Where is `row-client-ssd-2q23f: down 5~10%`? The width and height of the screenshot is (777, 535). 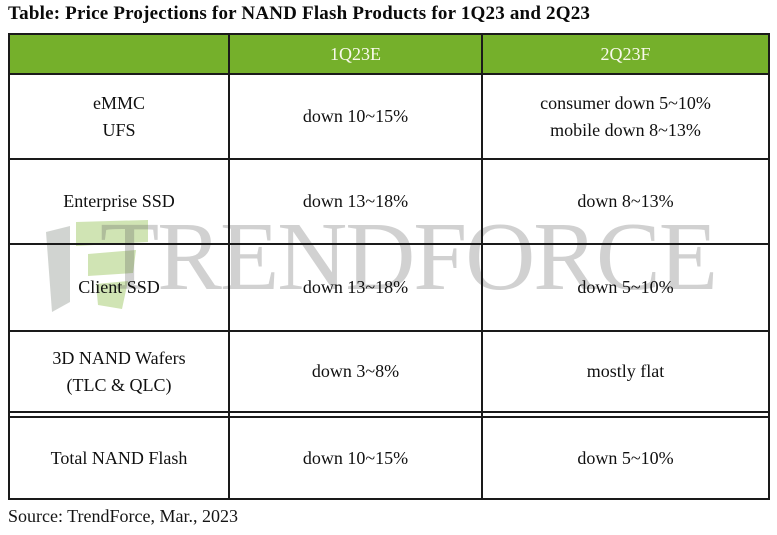
row-client-ssd-2q23f: down 5~10% is located at coordinates (625, 288).